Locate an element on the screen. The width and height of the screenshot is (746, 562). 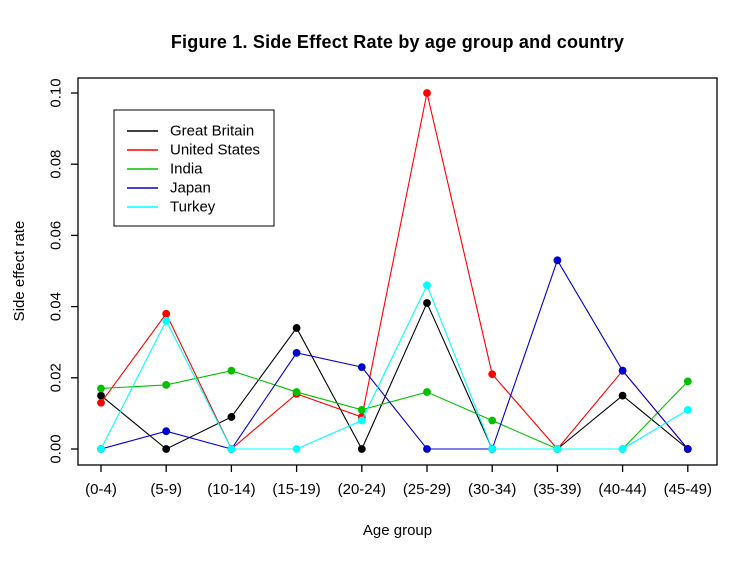
legend-label-great-britain: Great Britain is located at coordinates (212, 131).